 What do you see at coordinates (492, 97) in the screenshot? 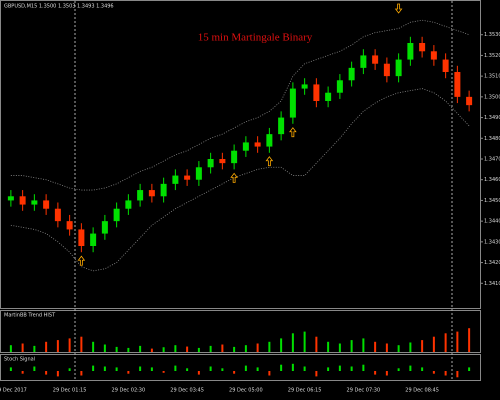
I see `y-tick-label: 1.3500` at bounding box center [492, 97].